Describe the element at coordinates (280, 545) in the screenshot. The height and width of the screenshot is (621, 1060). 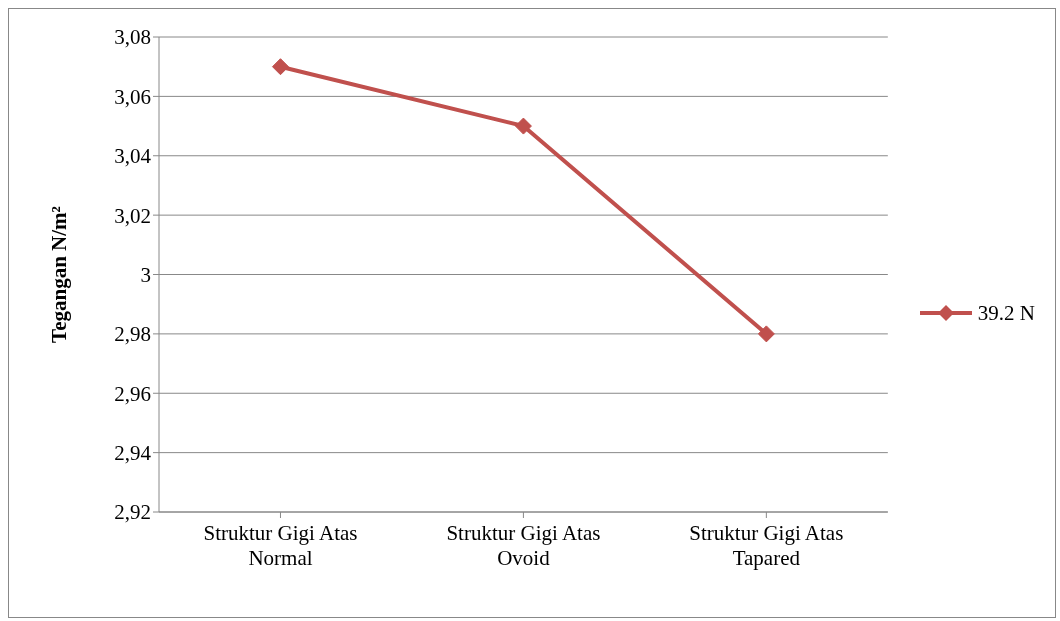
I see `x-tick-label: Struktur Gigi Atas Normal` at that location.